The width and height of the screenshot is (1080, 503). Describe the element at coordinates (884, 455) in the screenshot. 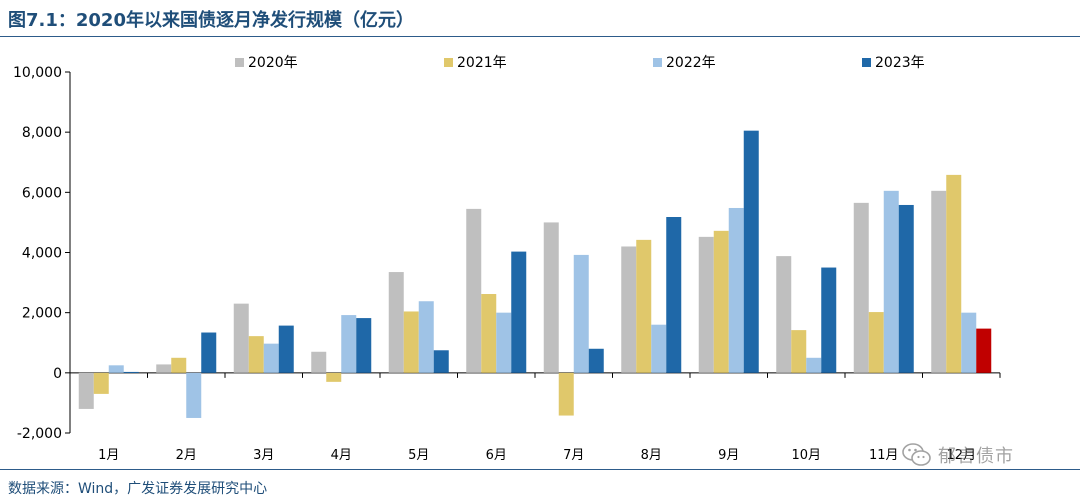

I see `x-tick-label: 11月` at that location.